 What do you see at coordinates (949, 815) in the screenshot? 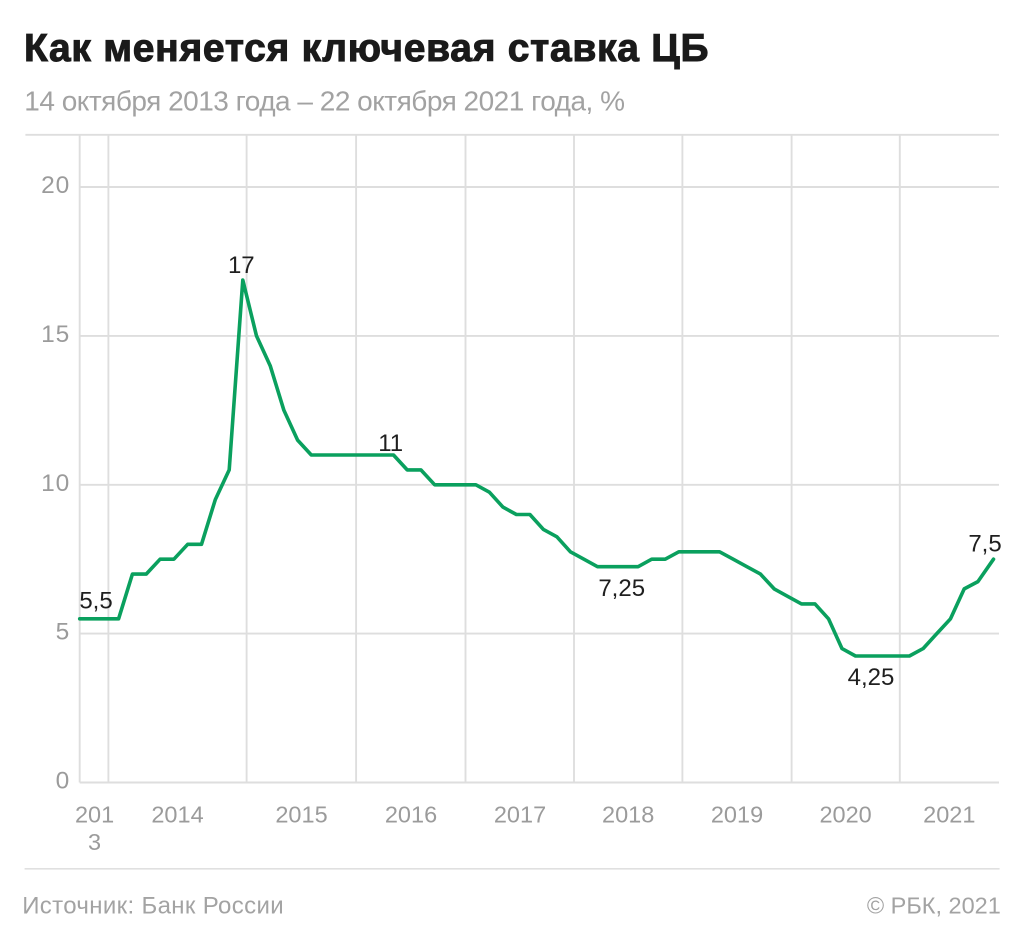
I see `svg-text: 2021` at bounding box center [949, 815].